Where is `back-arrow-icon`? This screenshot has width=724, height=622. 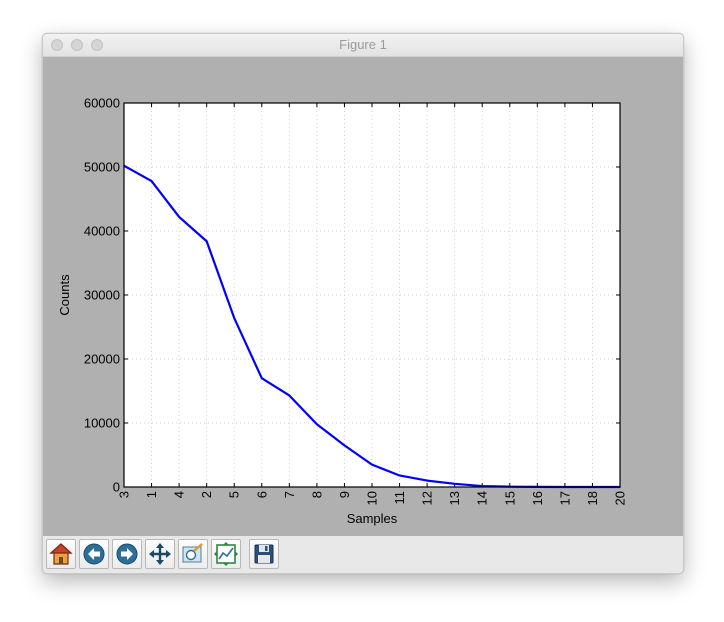 back-arrow-icon is located at coordinates (94, 554).